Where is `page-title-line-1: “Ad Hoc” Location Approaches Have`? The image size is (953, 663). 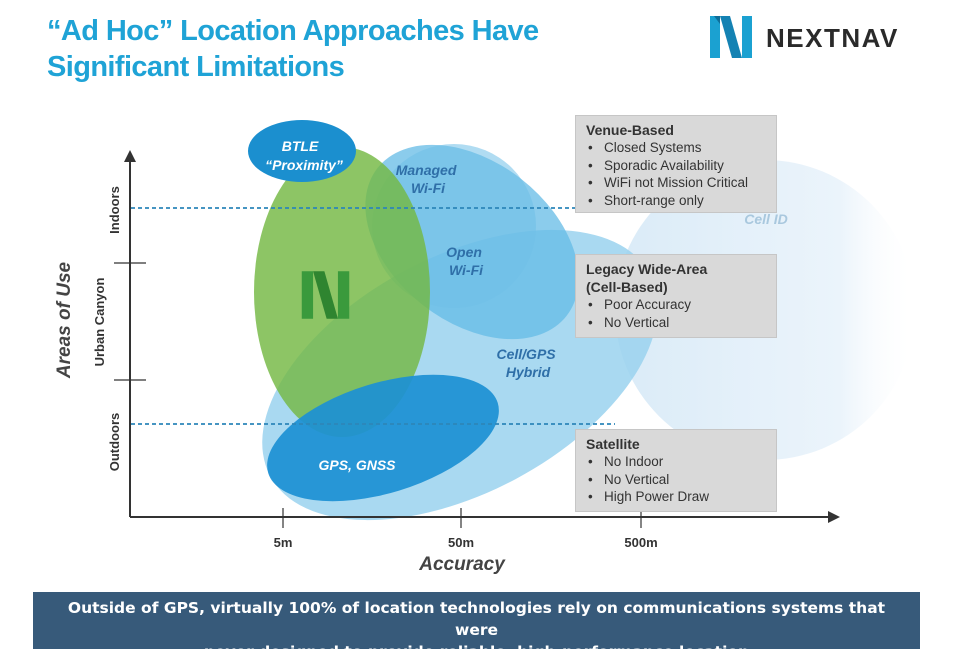
page-title-line-1: “Ad Hoc” Location Approaches Have is located at coordinates (293, 31).